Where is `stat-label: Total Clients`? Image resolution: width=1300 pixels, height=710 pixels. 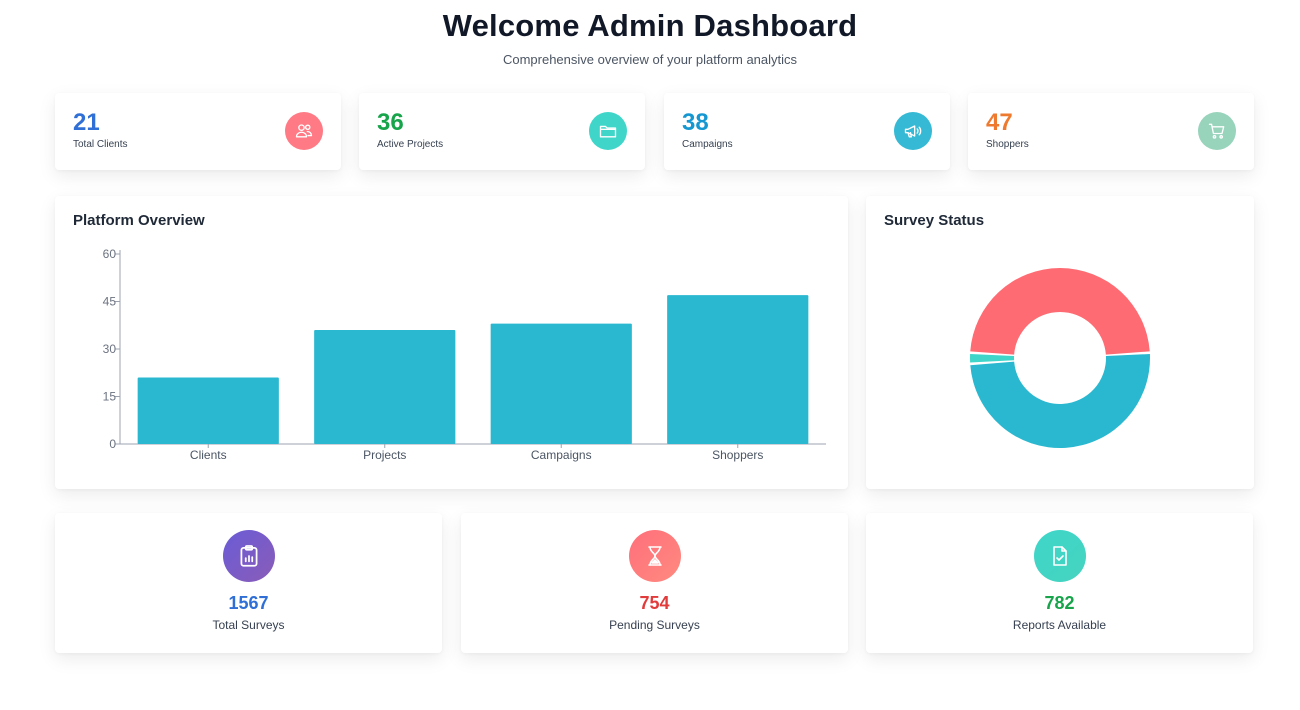
stat-label: Total Clients is located at coordinates (100, 144).